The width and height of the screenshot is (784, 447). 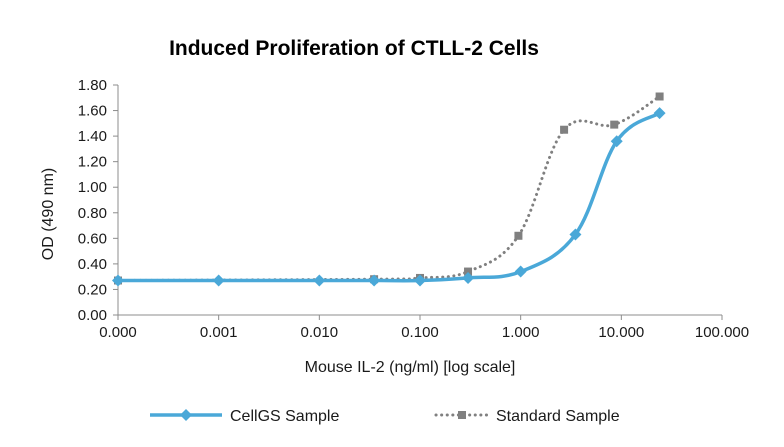 What do you see at coordinates (92, 213) in the screenshot?
I see `y-tick-label: 0.80` at bounding box center [92, 213].